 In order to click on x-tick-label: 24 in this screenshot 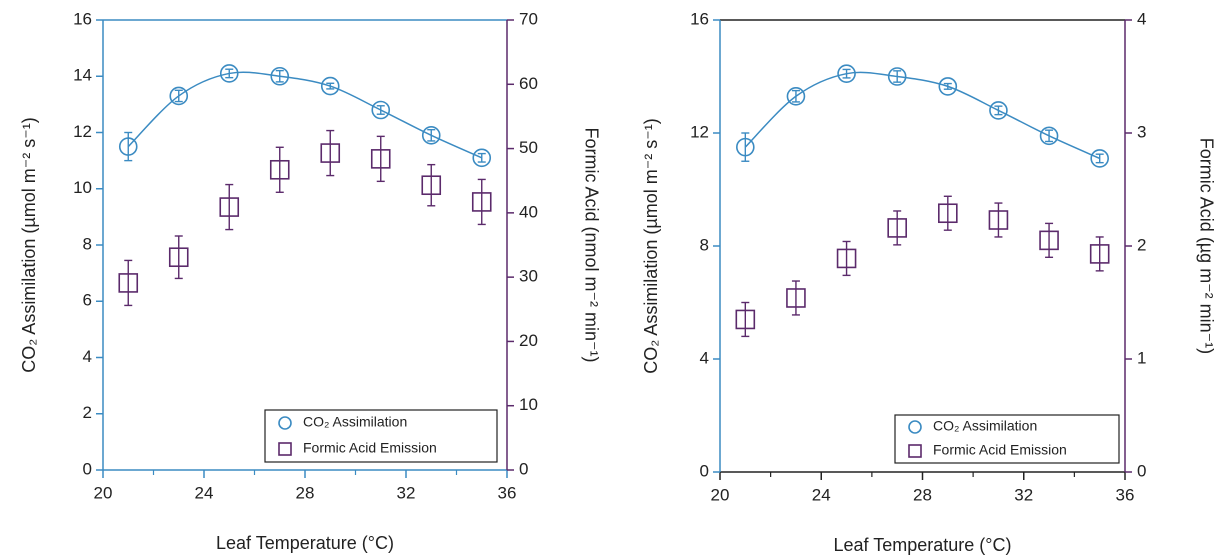, I will do `click(204, 492)`.